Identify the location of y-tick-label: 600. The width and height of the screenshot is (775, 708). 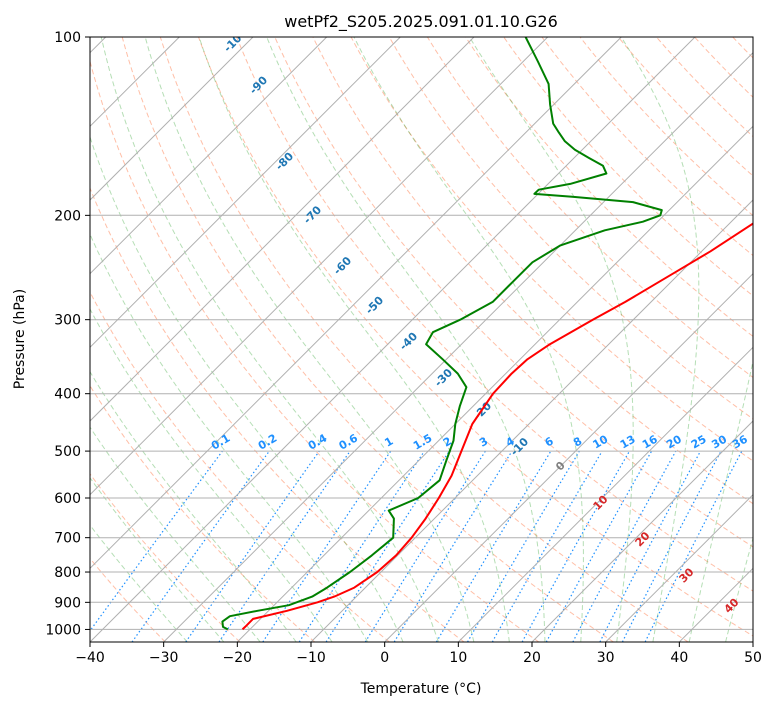
(67, 499).